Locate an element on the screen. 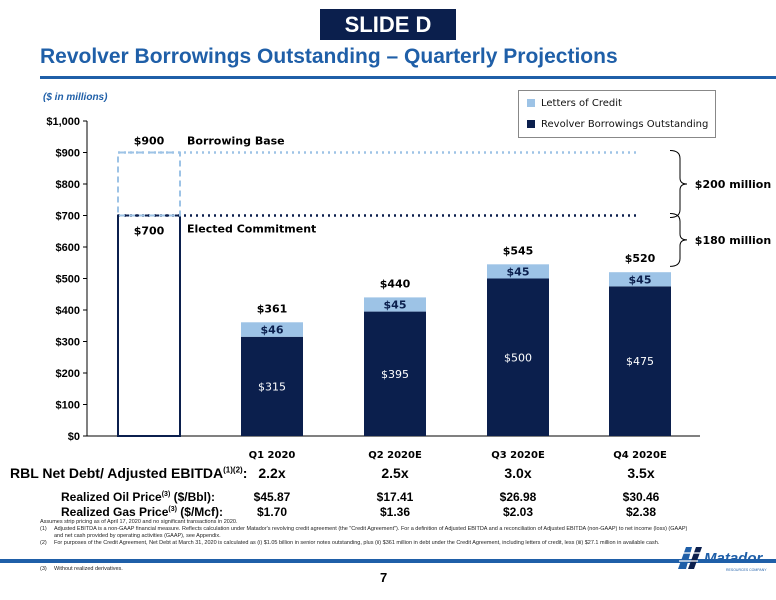 This screenshot has height=600, width=776. slide-badge: SLIDE D is located at coordinates (388, 24).